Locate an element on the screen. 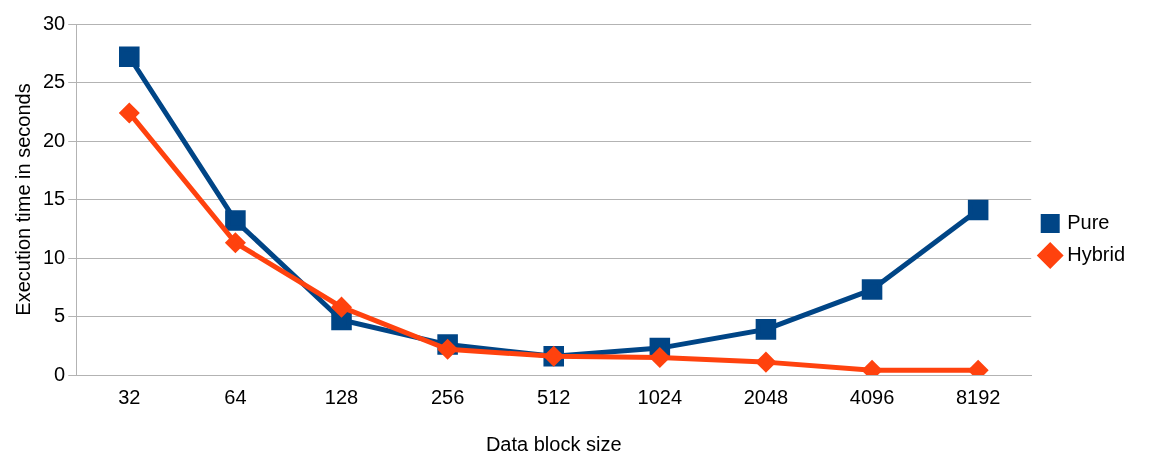  x-axis-title: Data block size is located at coordinates (553, 443).